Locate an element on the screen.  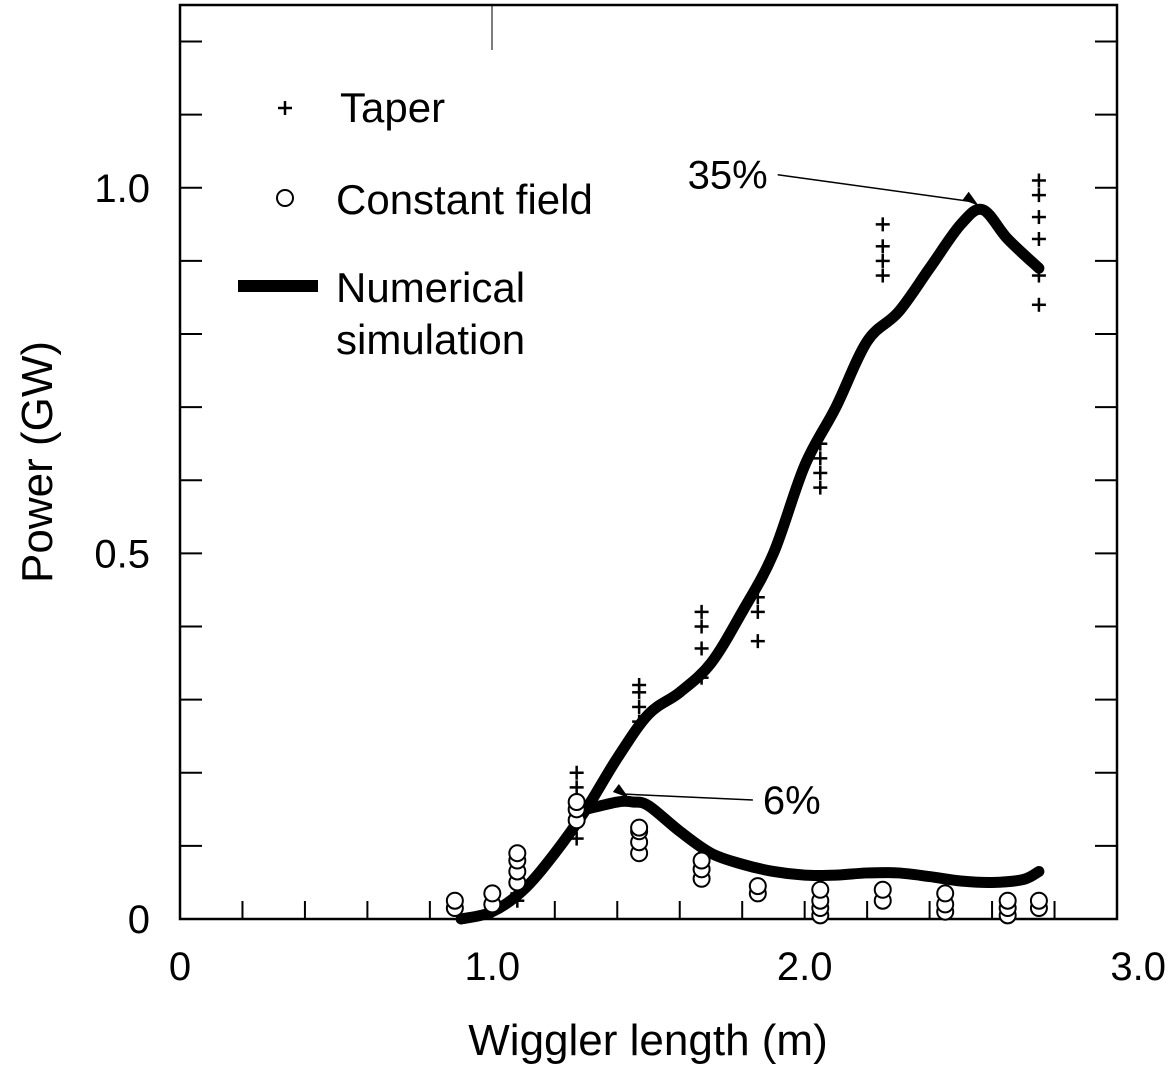
x-tick-label: 0 is located at coordinates (180, 967).